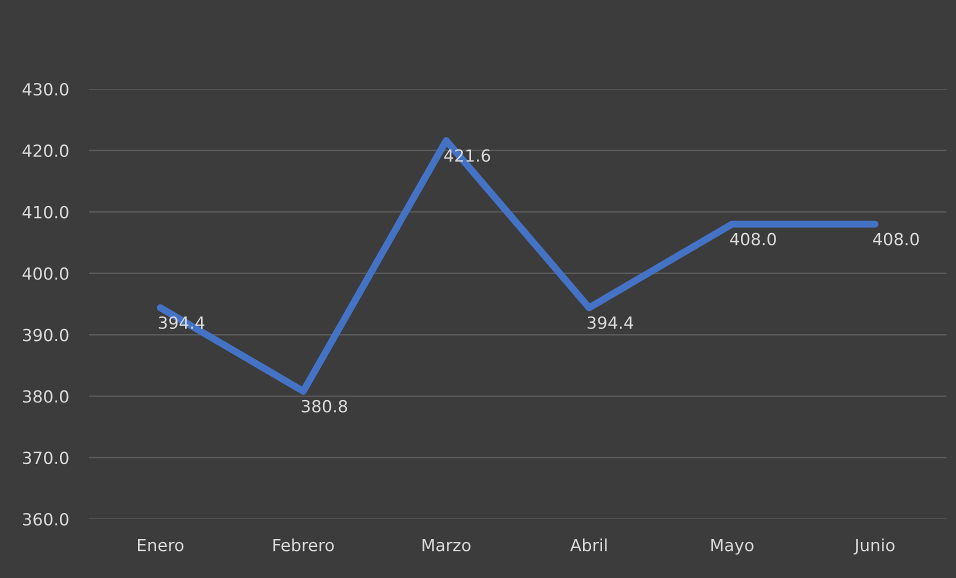  Describe the element at coordinates (161, 545) in the screenshot. I see `x-tick-label: Enero` at that location.